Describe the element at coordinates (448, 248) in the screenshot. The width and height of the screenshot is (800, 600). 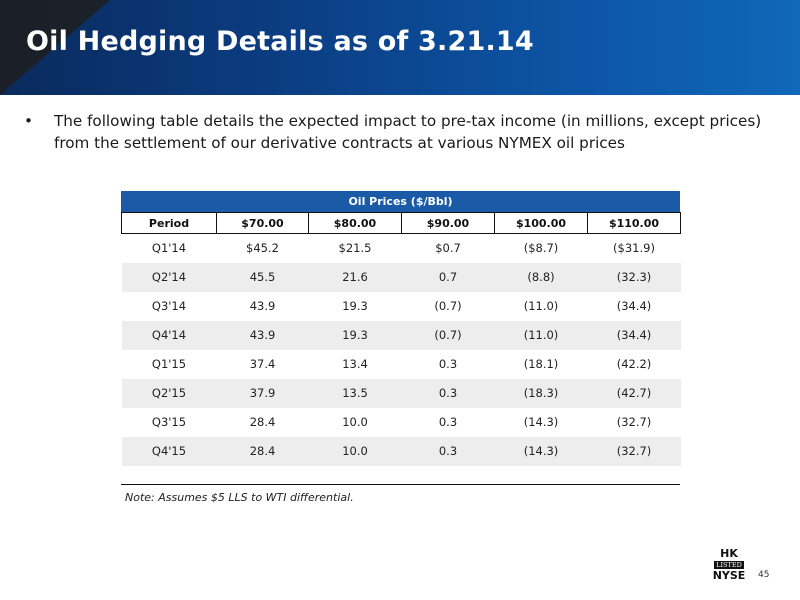
I see `table-cell: $0.7` at that location.